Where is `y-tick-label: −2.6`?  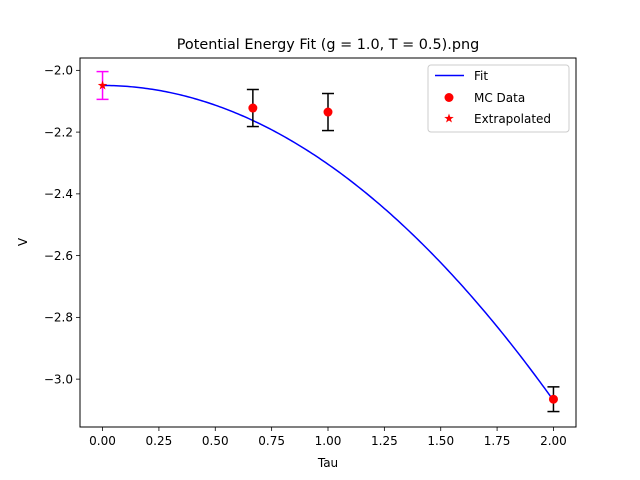 y-tick-label: −2.6 is located at coordinates (58, 256).